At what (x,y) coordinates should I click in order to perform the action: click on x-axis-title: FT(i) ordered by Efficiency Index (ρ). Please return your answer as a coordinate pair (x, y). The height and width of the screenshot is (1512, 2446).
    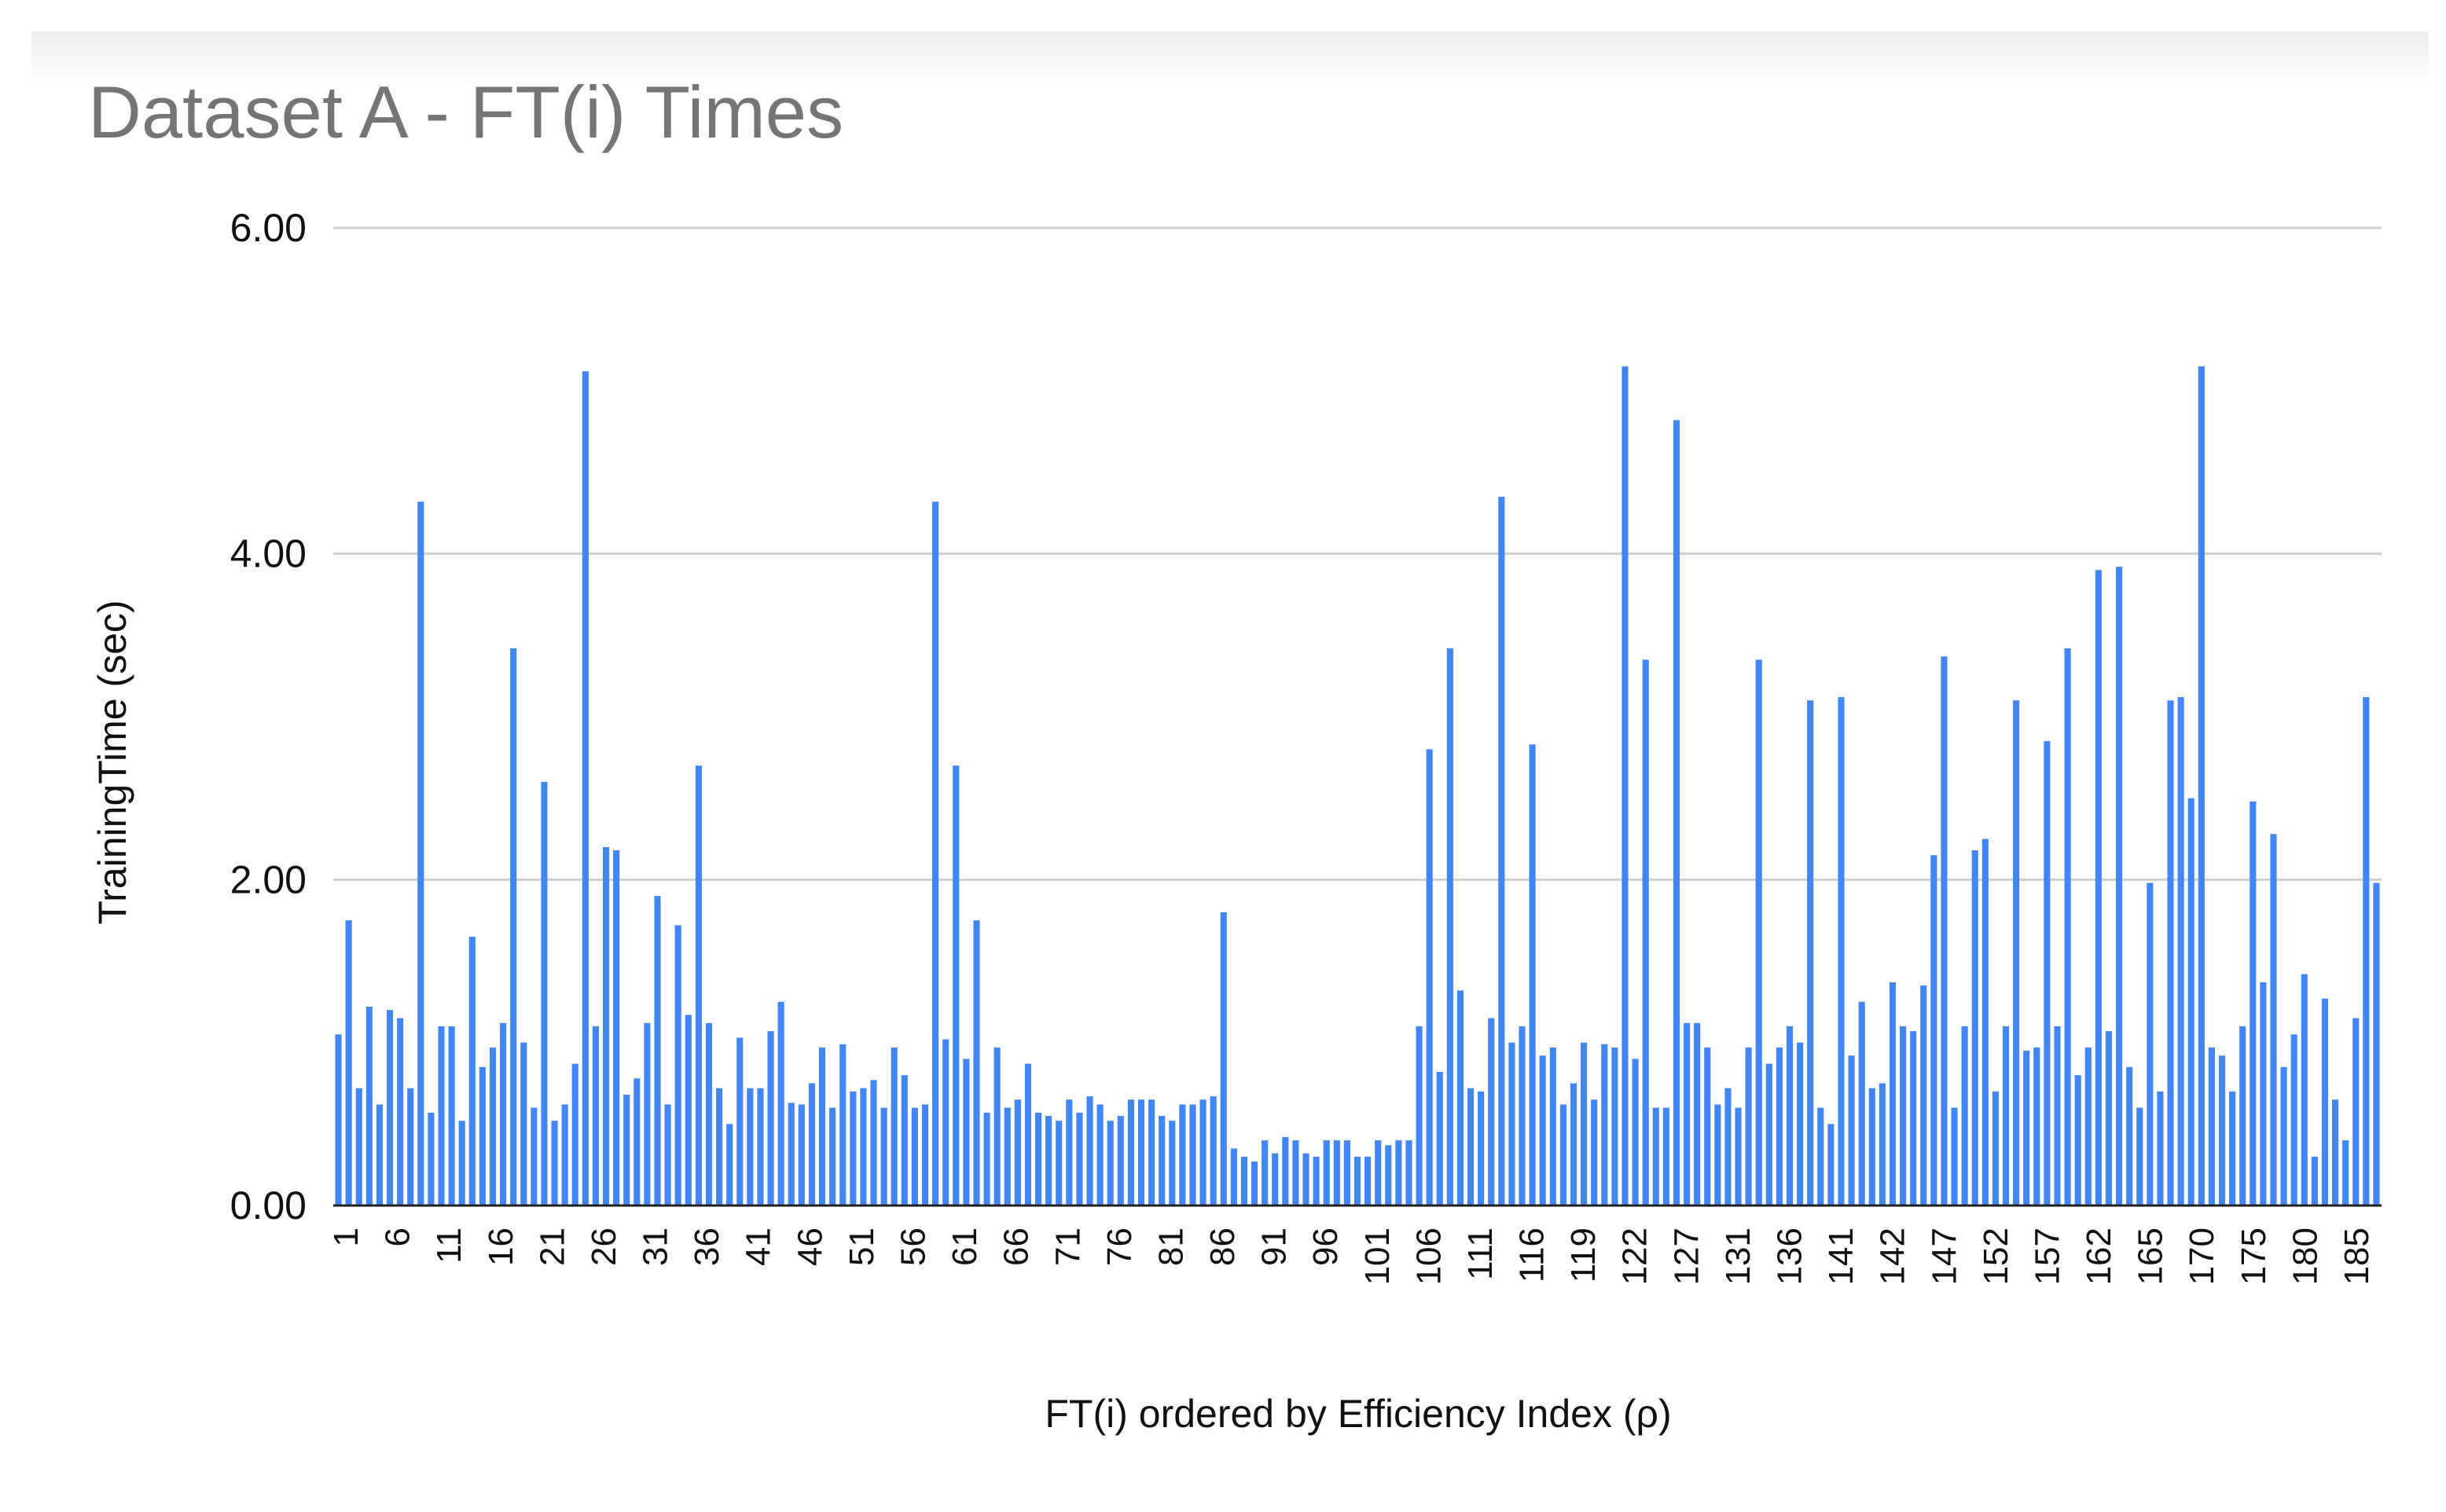
    Looking at the image, I should click on (1358, 1414).